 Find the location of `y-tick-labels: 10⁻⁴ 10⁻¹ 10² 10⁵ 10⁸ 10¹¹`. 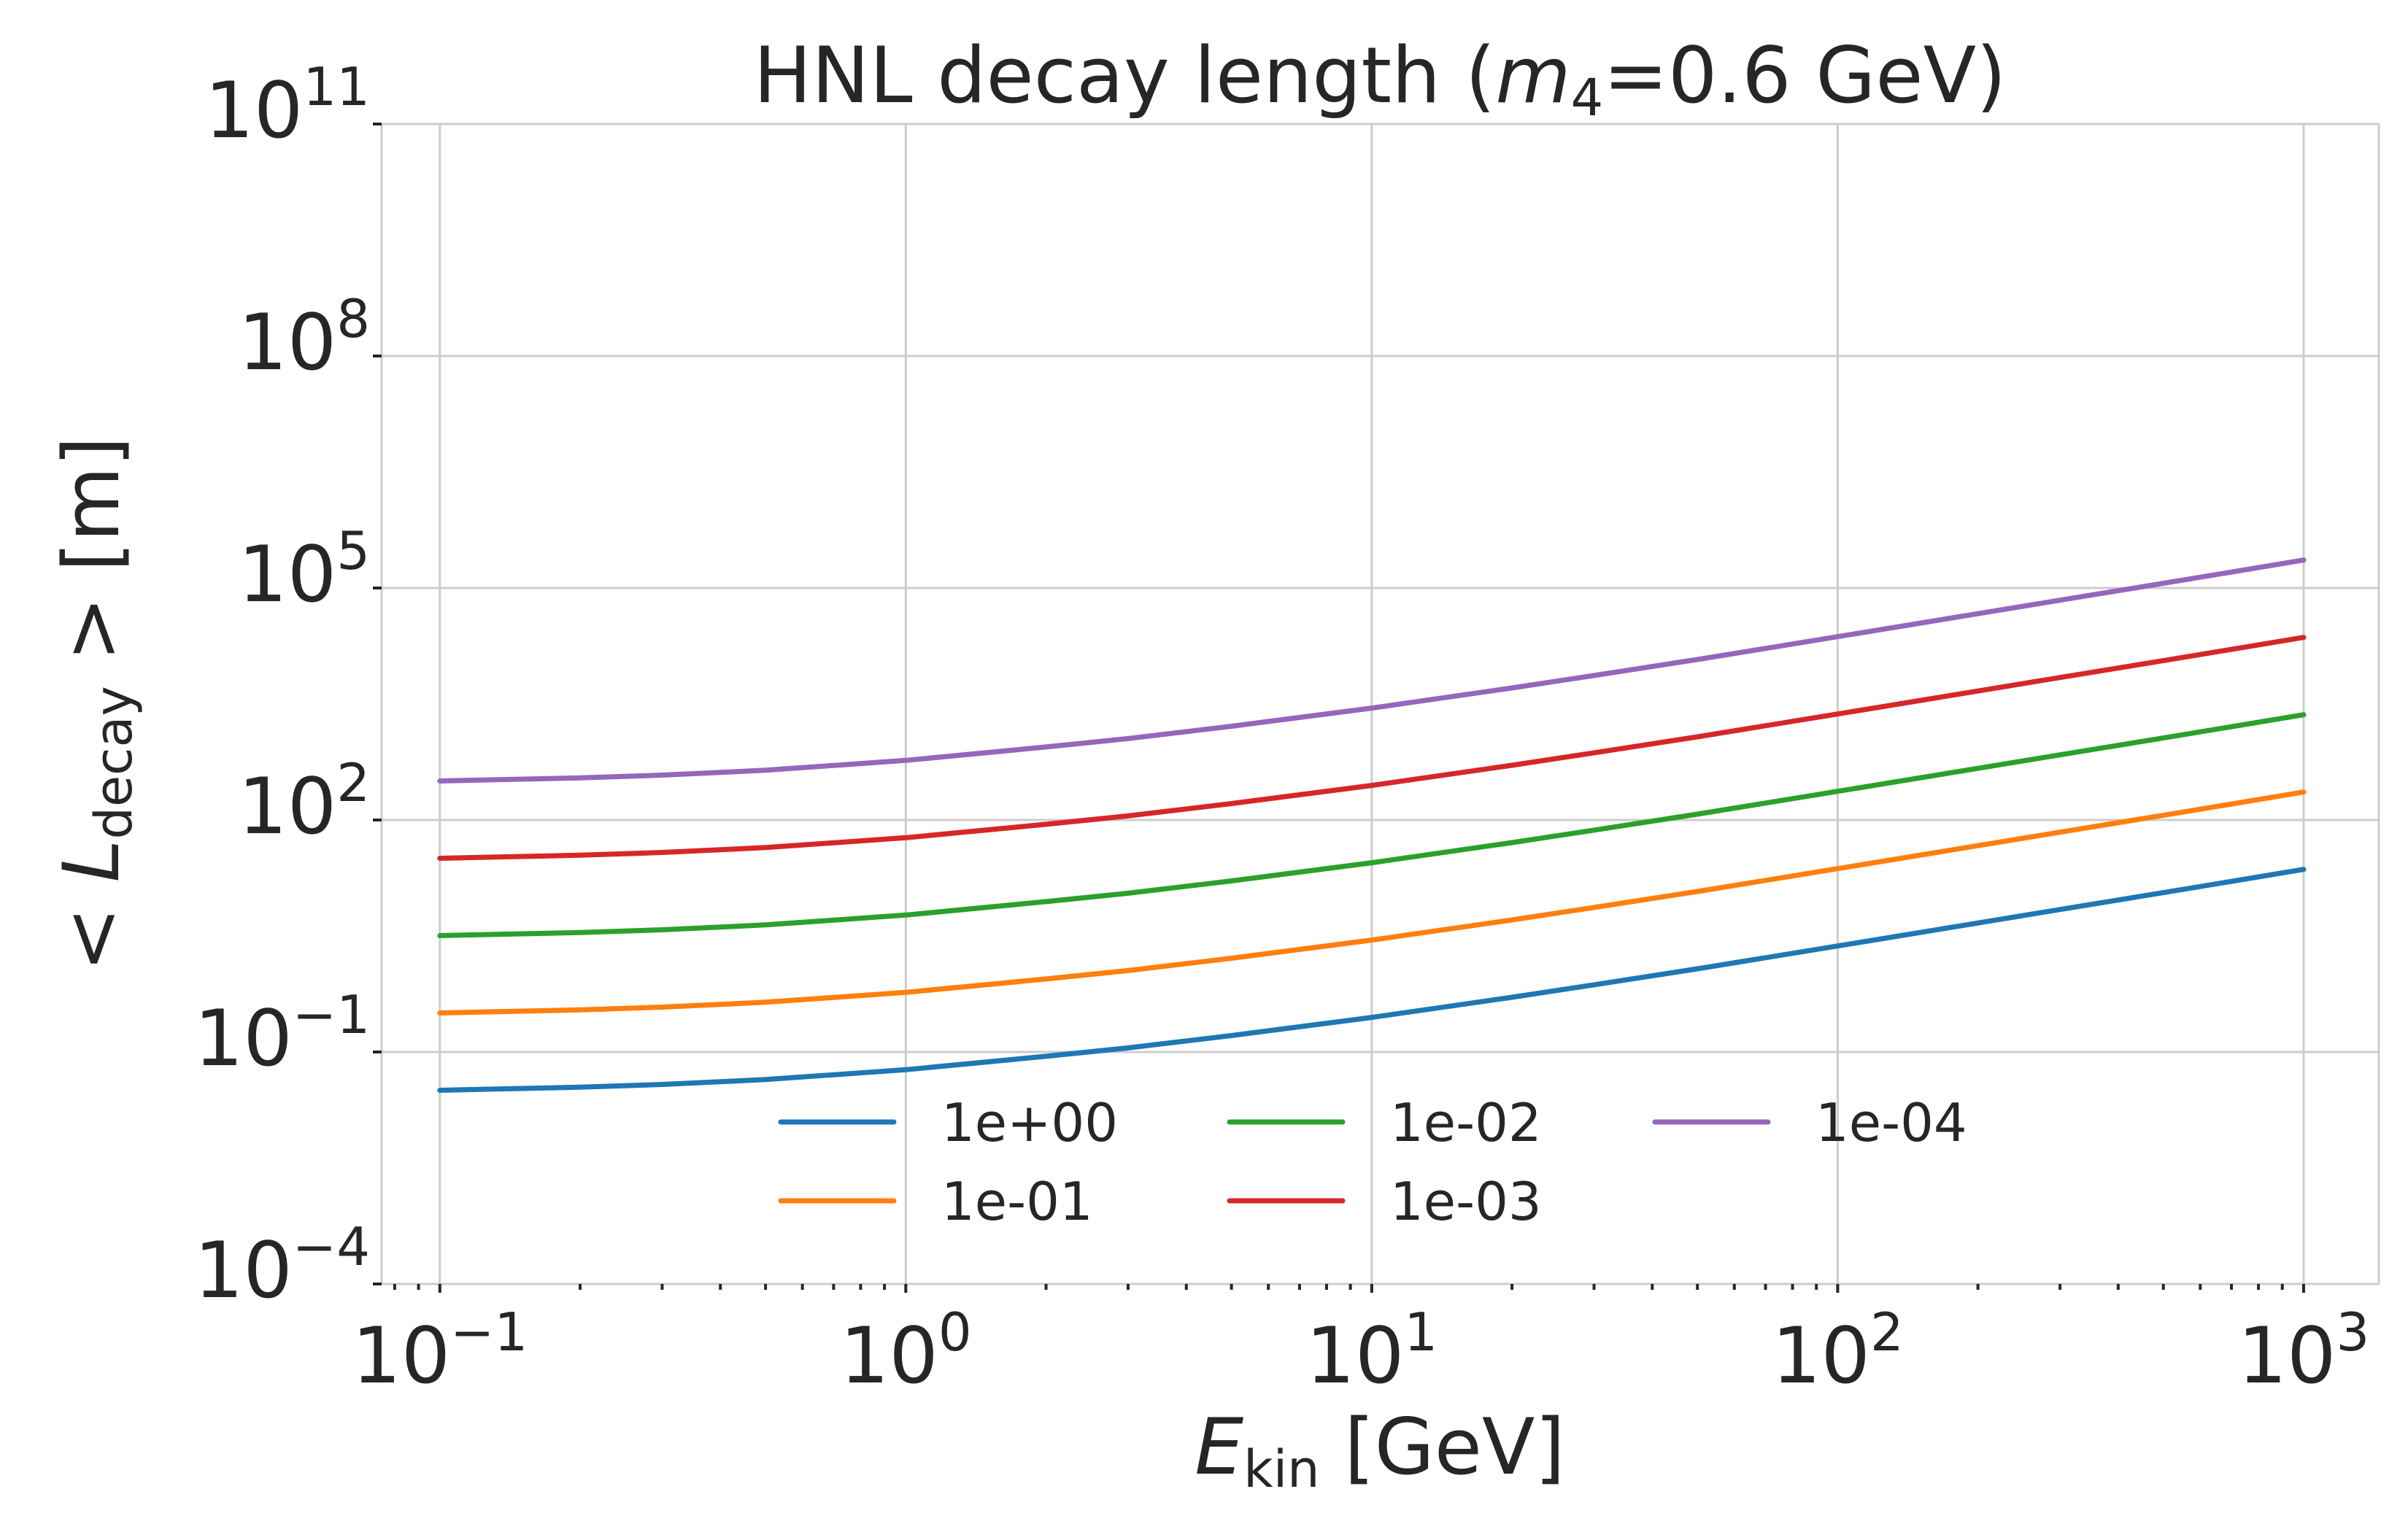

y-tick-labels: 10⁻⁴ 10⁻¹ 10² 10⁵ 10⁸ 10¹¹ is located at coordinates (282, 686).